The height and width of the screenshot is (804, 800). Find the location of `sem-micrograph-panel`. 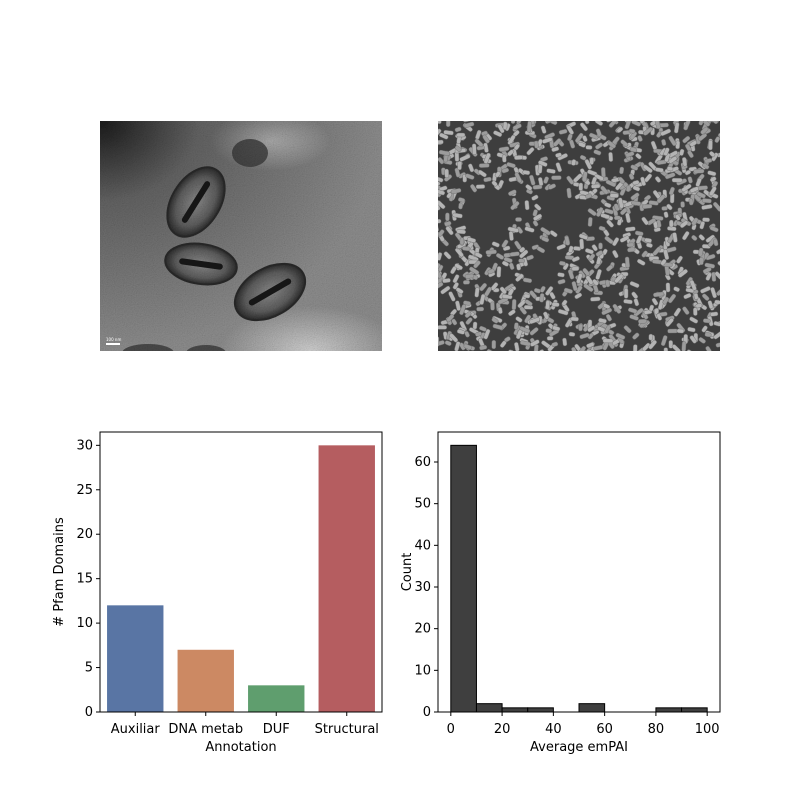

sem-micrograph-panel is located at coordinates (579, 236).